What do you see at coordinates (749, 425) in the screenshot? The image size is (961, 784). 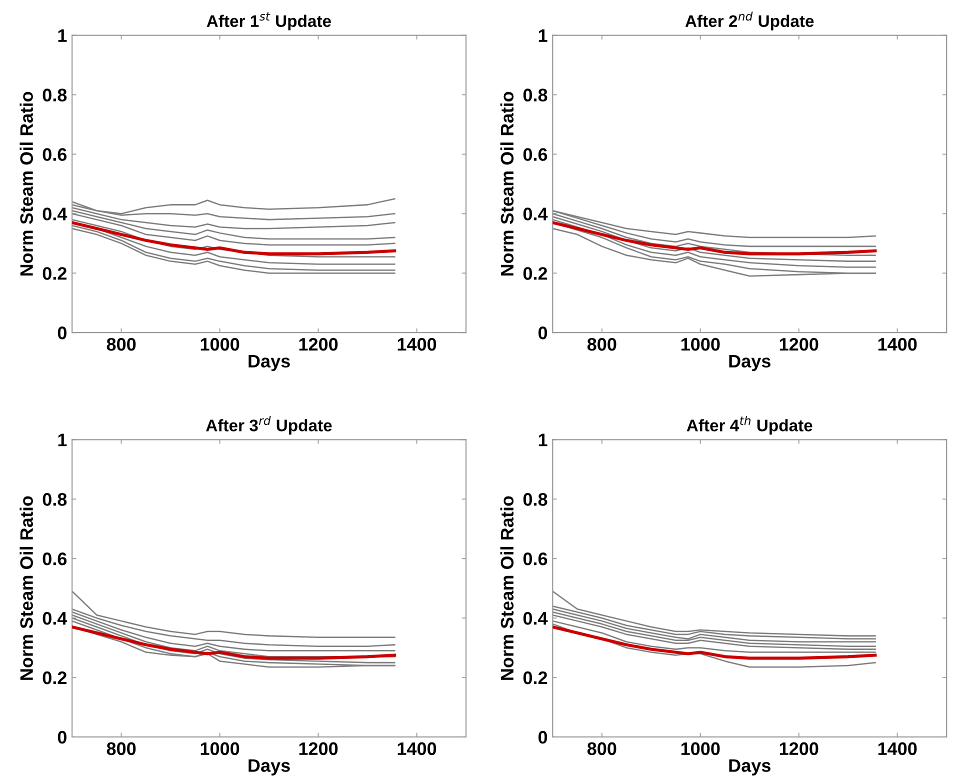 I see `chart-title: After 4$^{th}$ Update` at bounding box center [749, 425].